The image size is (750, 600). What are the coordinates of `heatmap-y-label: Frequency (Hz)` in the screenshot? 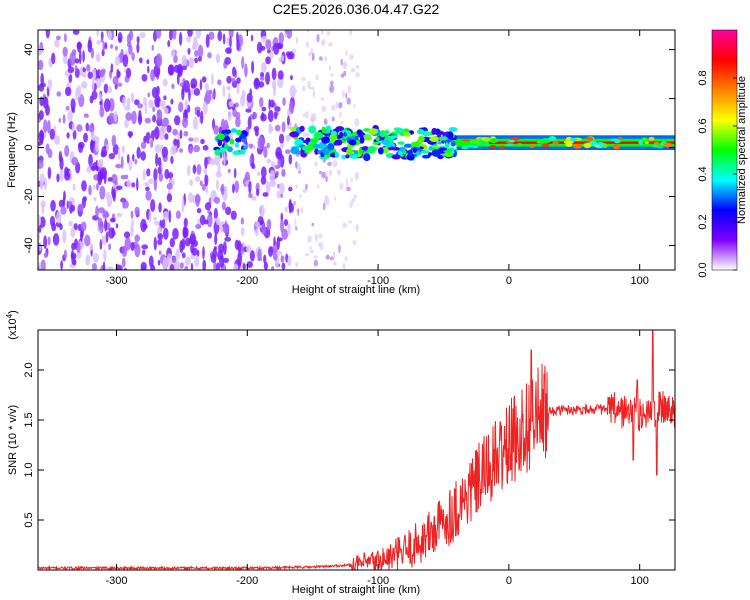 It's located at (12, 150).